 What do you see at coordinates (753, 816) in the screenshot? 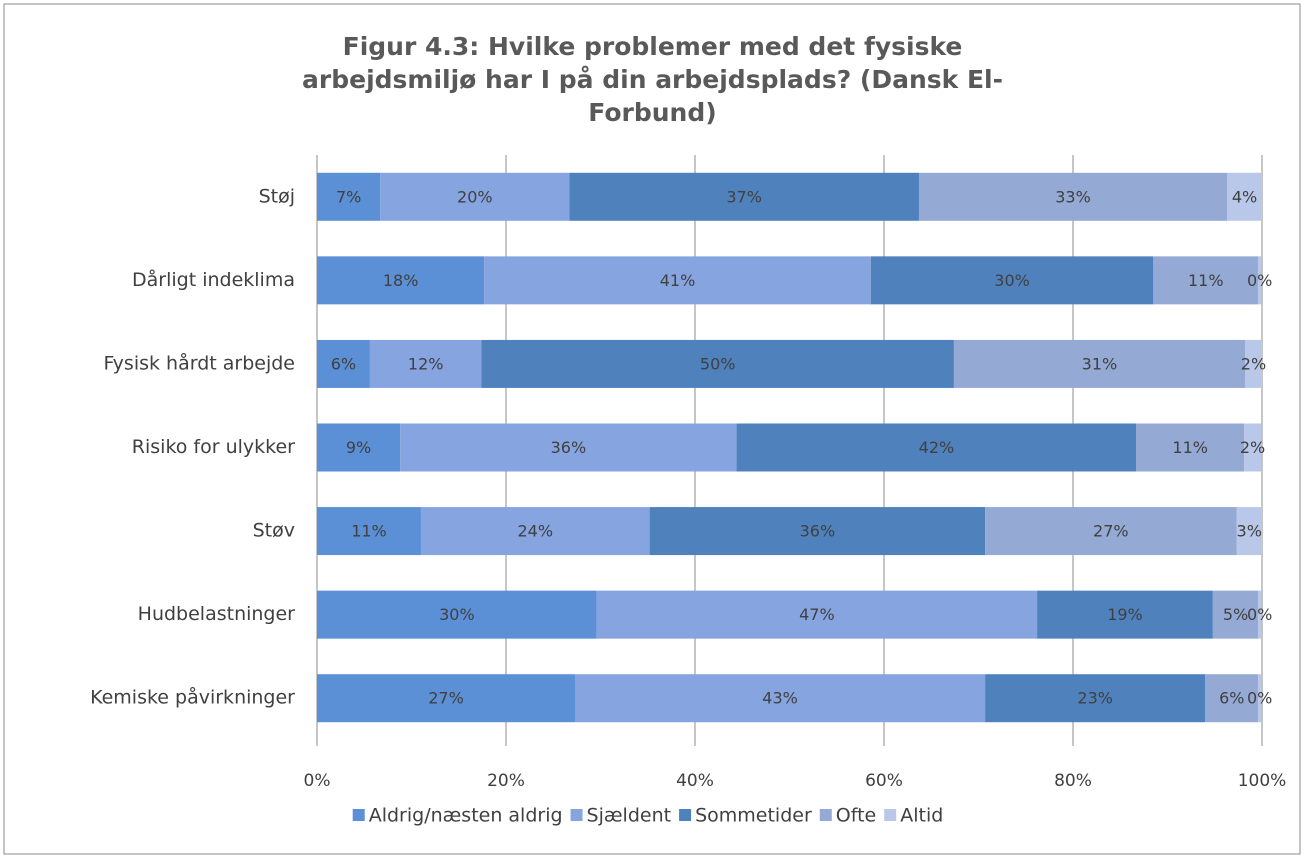
I see `legend-label: Sommetider` at bounding box center [753, 816].